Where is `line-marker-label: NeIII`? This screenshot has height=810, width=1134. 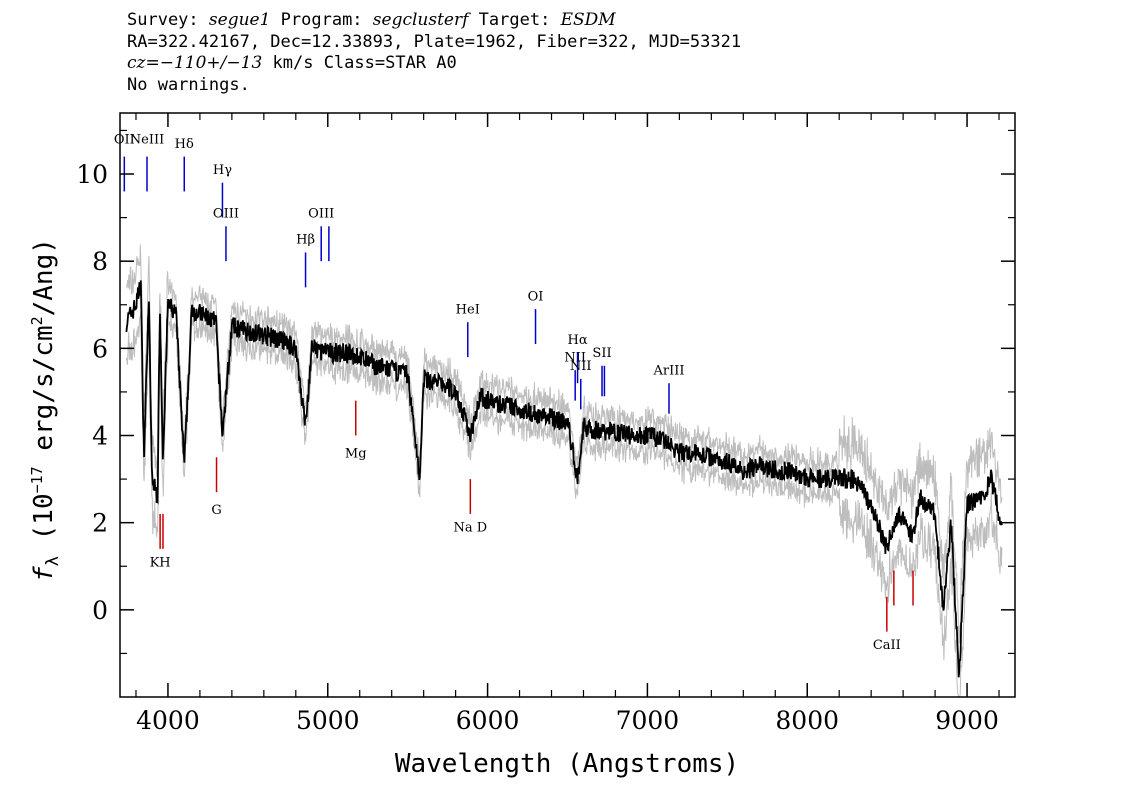 line-marker-label: NeIII is located at coordinates (147, 140).